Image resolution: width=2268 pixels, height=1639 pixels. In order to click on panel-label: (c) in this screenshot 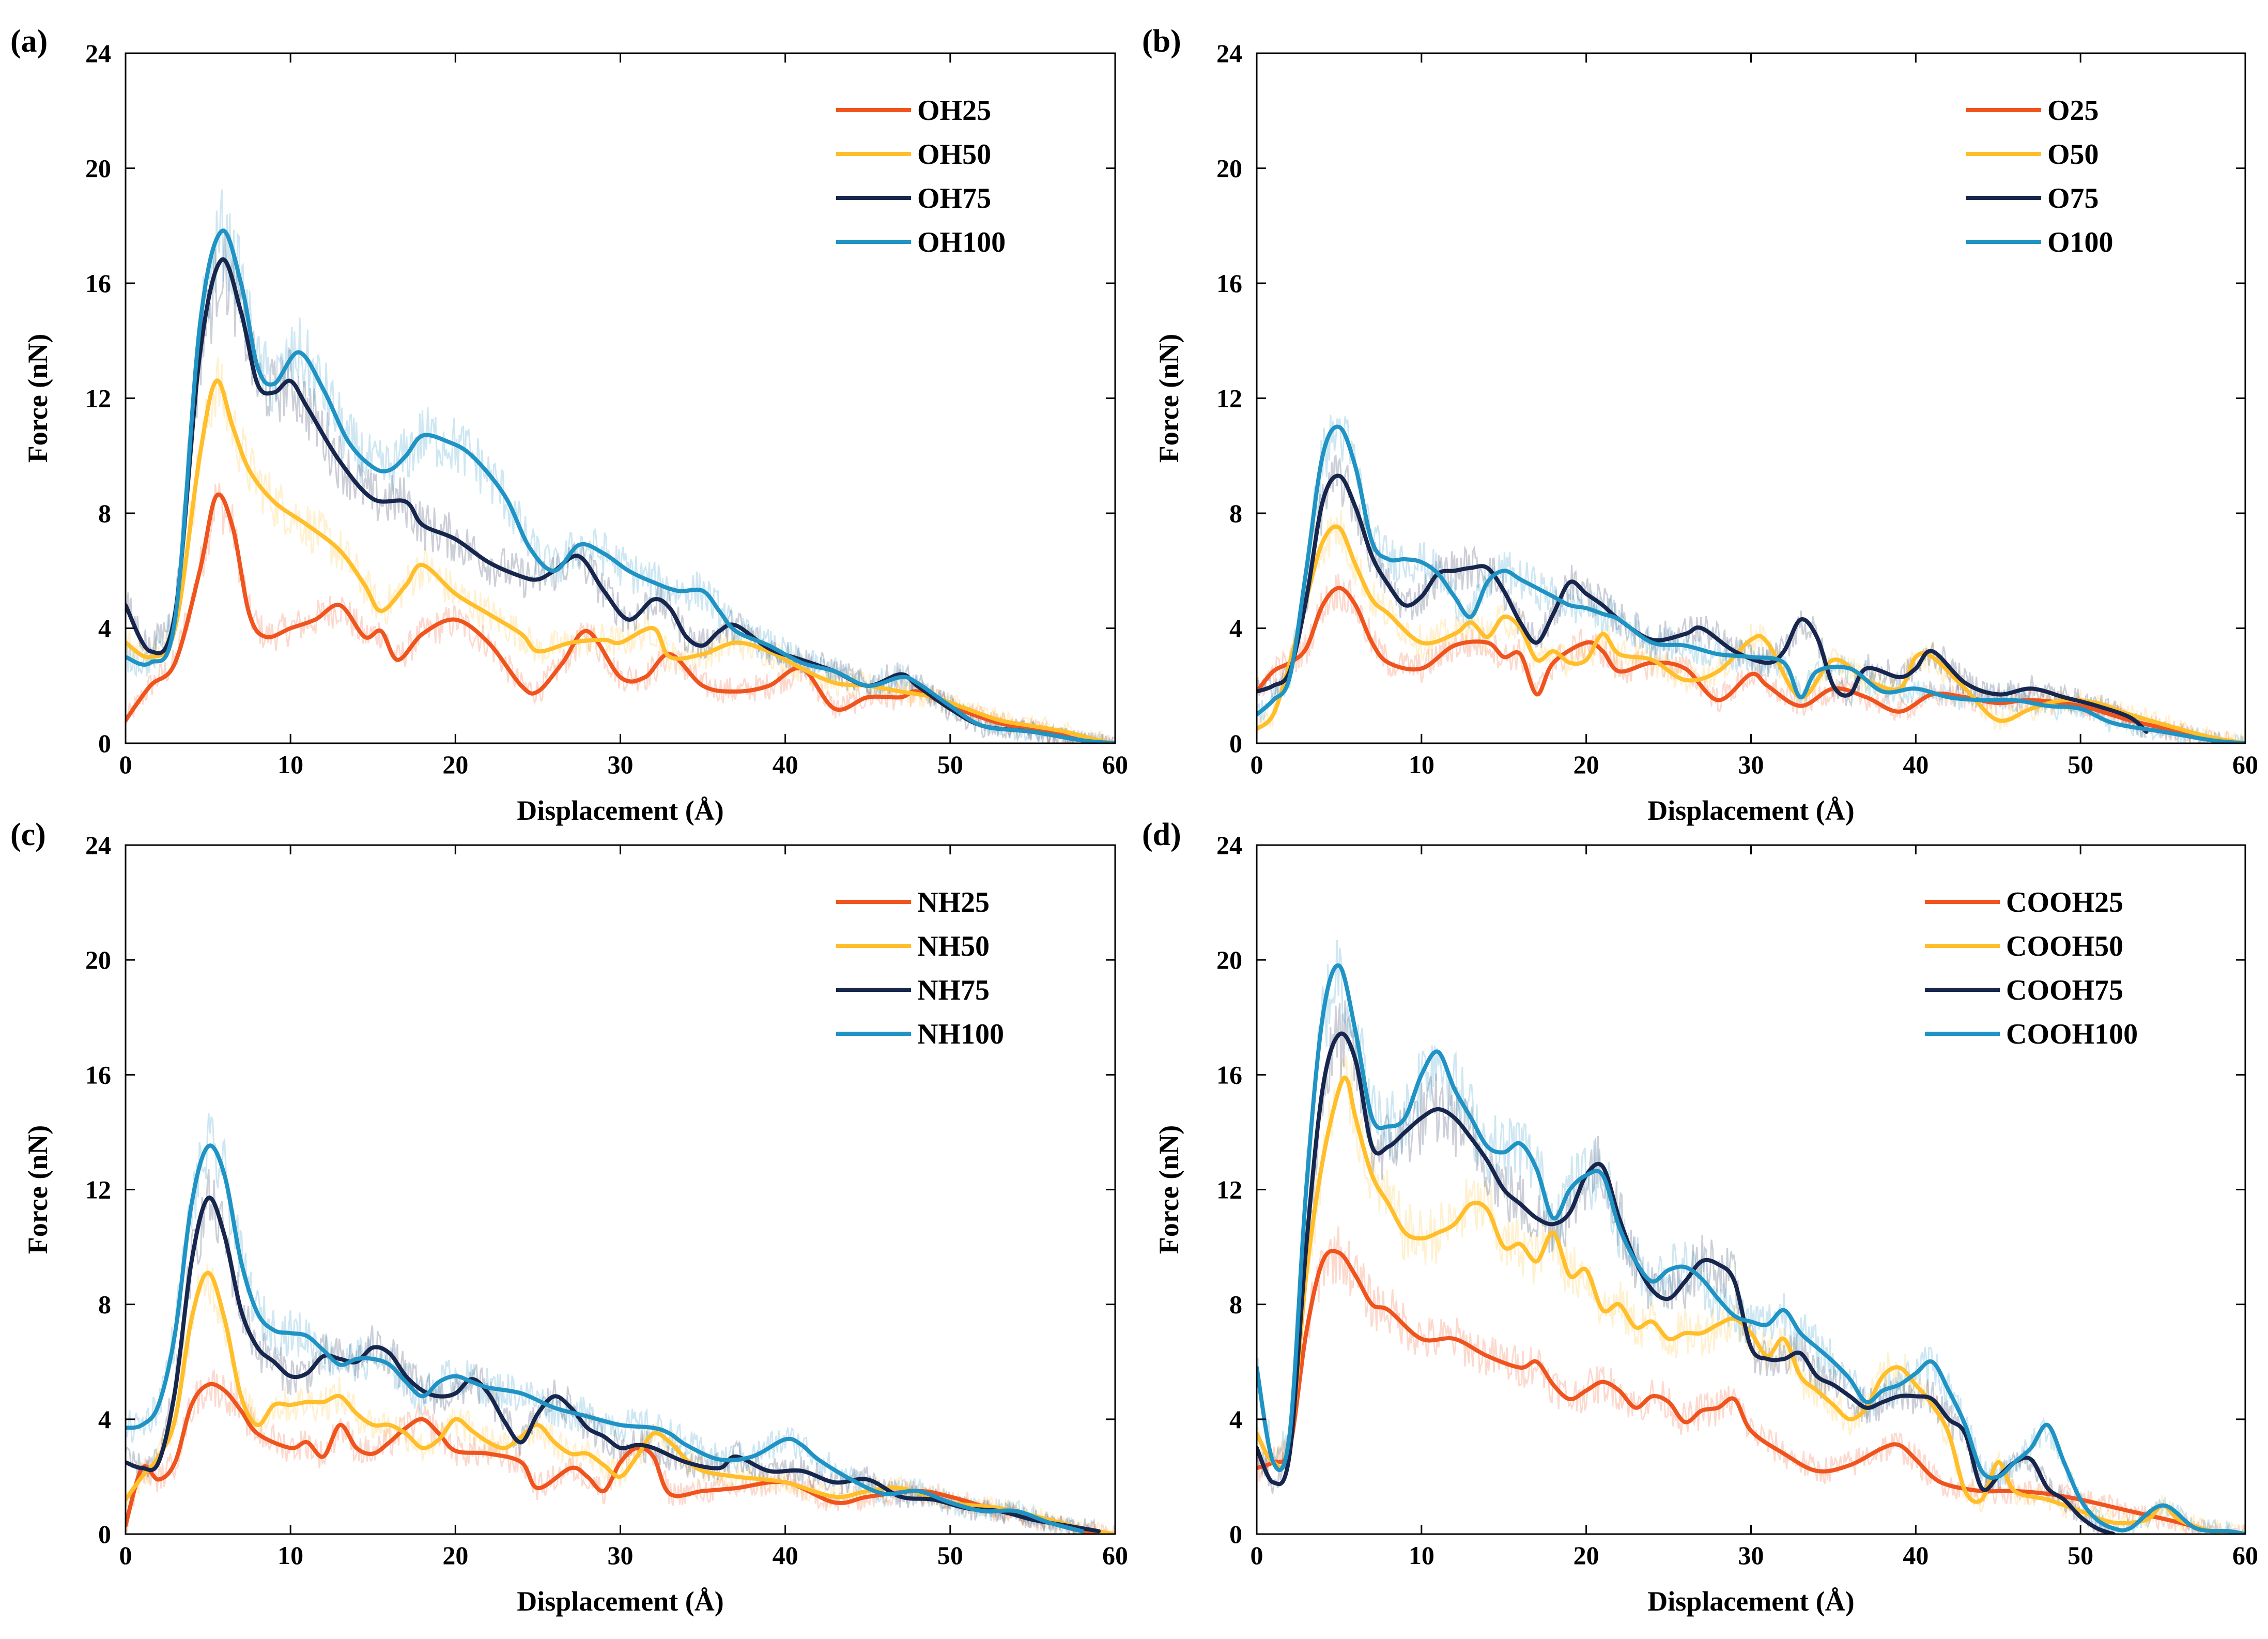, I will do `click(28, 835)`.